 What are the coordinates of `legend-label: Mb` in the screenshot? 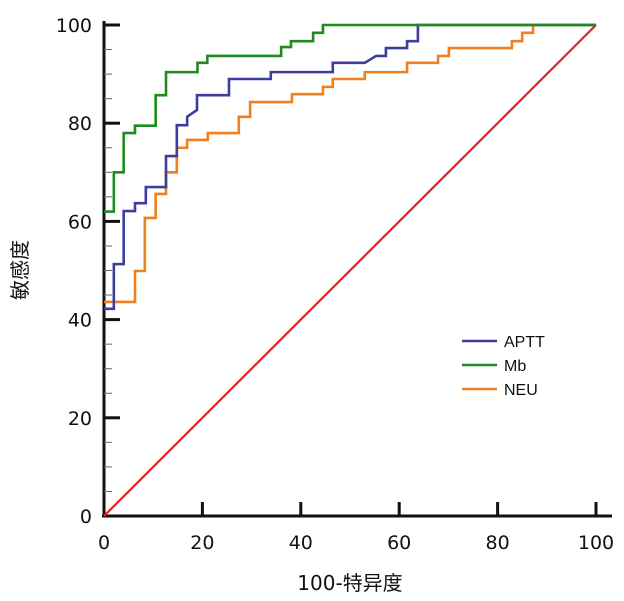 It's located at (515, 366).